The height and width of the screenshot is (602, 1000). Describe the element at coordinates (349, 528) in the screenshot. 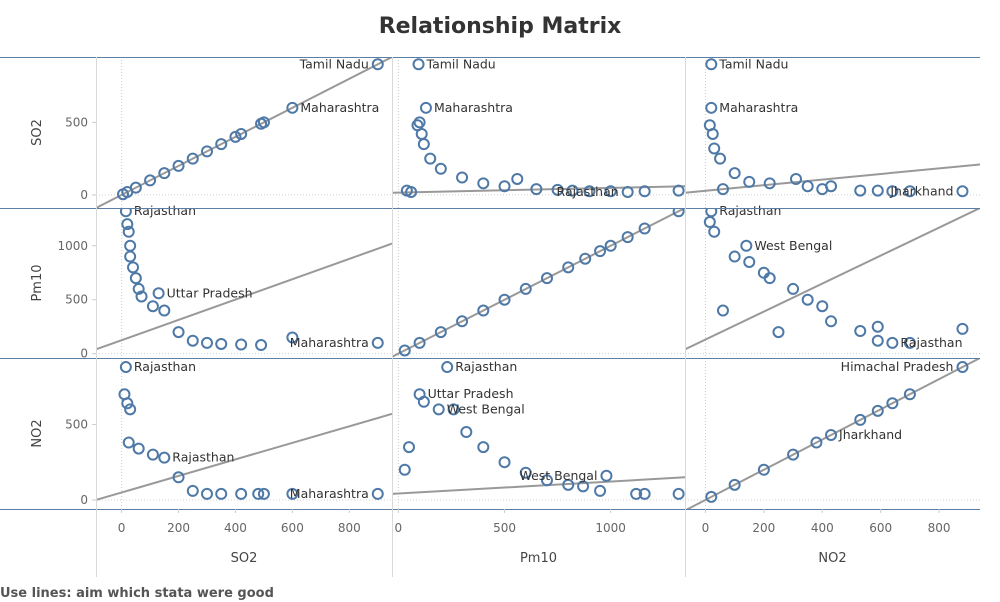

I see `x-tick-label: 800` at that location.